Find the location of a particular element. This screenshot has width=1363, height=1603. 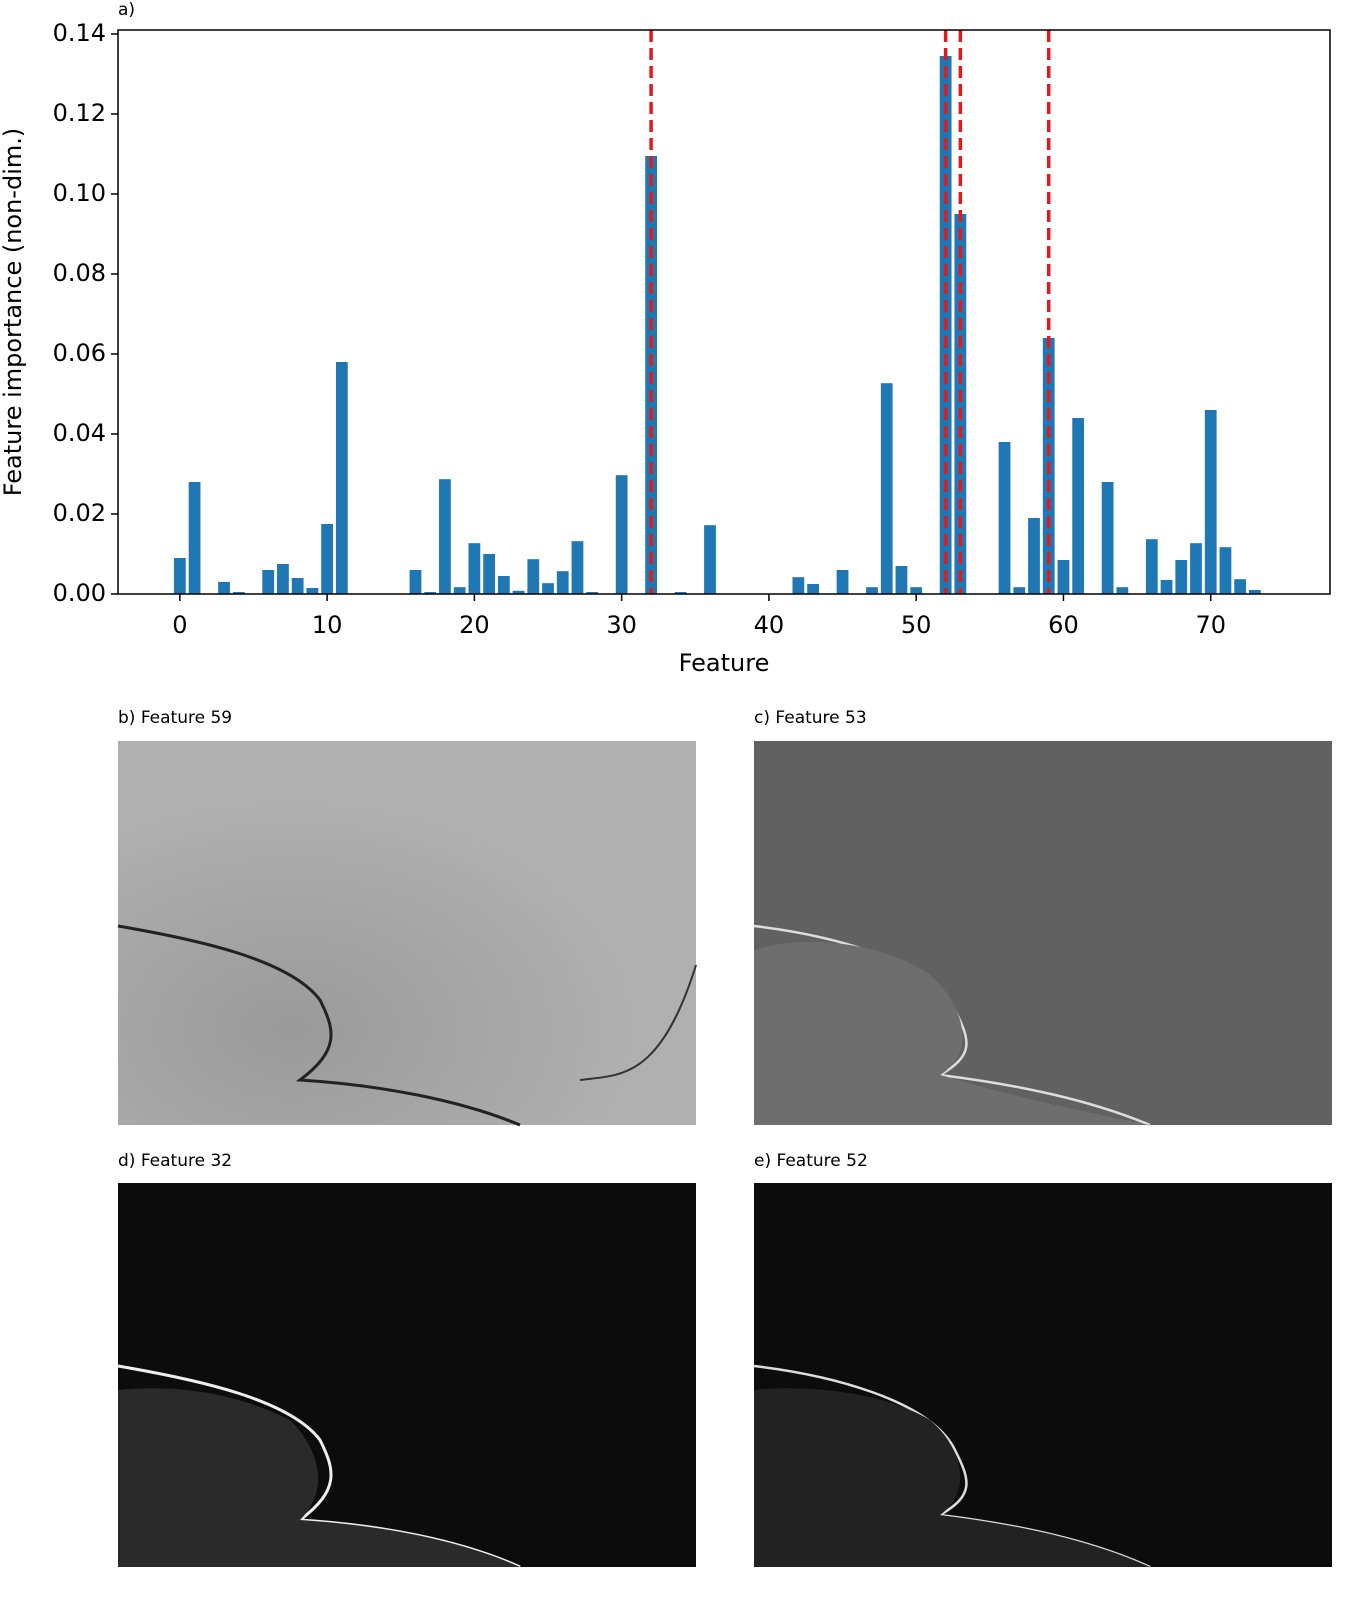

x-tick-label: 10 is located at coordinates (327, 625).